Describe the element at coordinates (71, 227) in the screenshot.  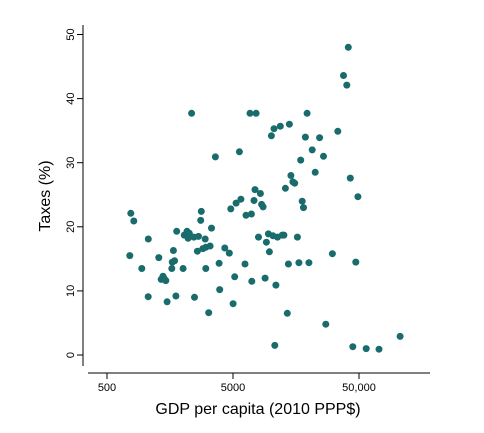
I see `y-tick-label: 20` at that location.